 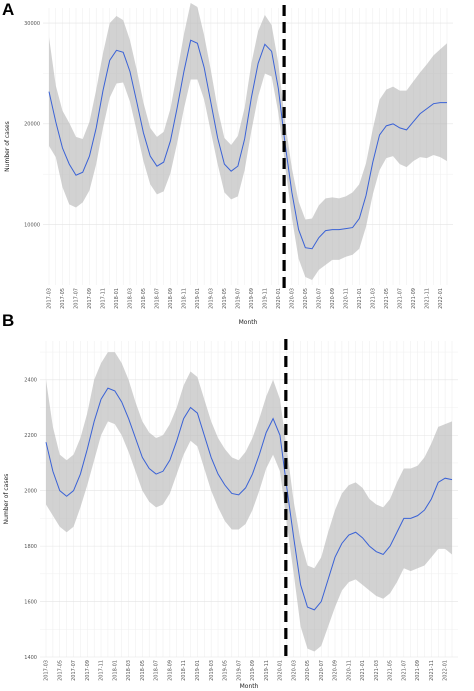 What do you see at coordinates (238, 298) in the screenshot?
I see `x-tick-label: 2019-07` at bounding box center [238, 298].